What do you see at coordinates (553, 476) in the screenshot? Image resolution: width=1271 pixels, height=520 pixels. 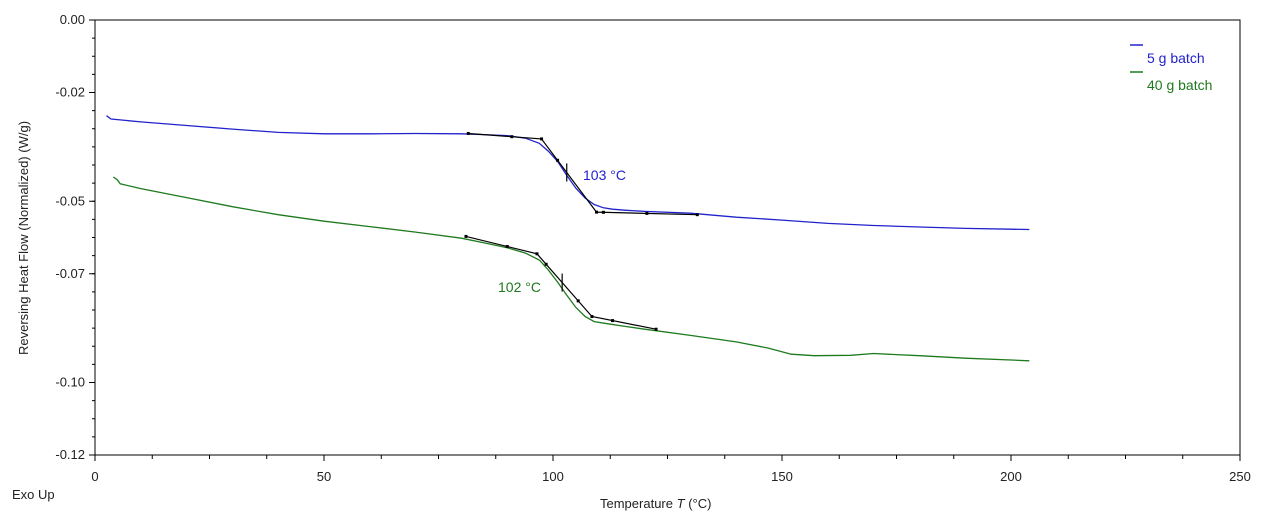 I see `x-tick-label: 100` at bounding box center [553, 476].